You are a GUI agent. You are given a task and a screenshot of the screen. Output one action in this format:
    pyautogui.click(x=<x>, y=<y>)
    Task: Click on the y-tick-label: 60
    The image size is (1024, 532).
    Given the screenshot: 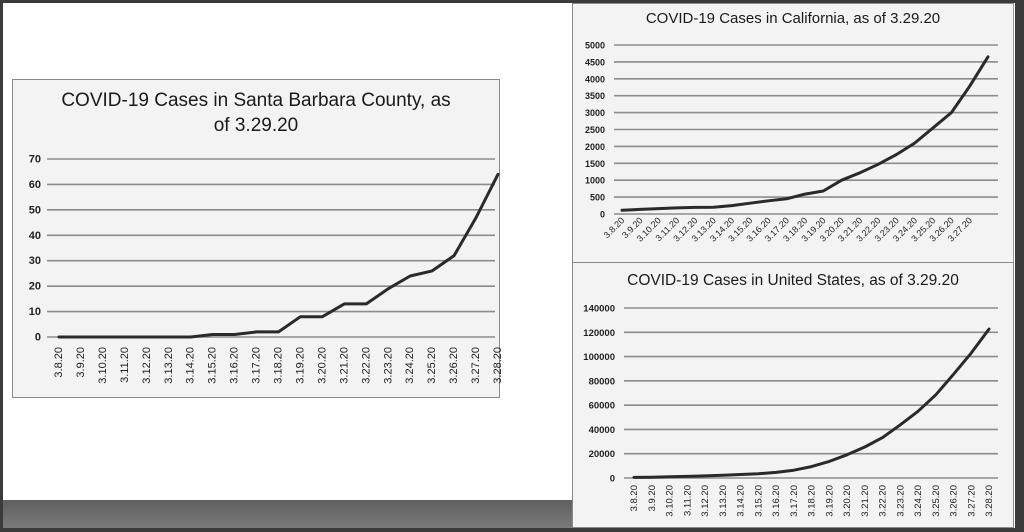 What is the action you would take?
    pyautogui.click(x=35, y=185)
    